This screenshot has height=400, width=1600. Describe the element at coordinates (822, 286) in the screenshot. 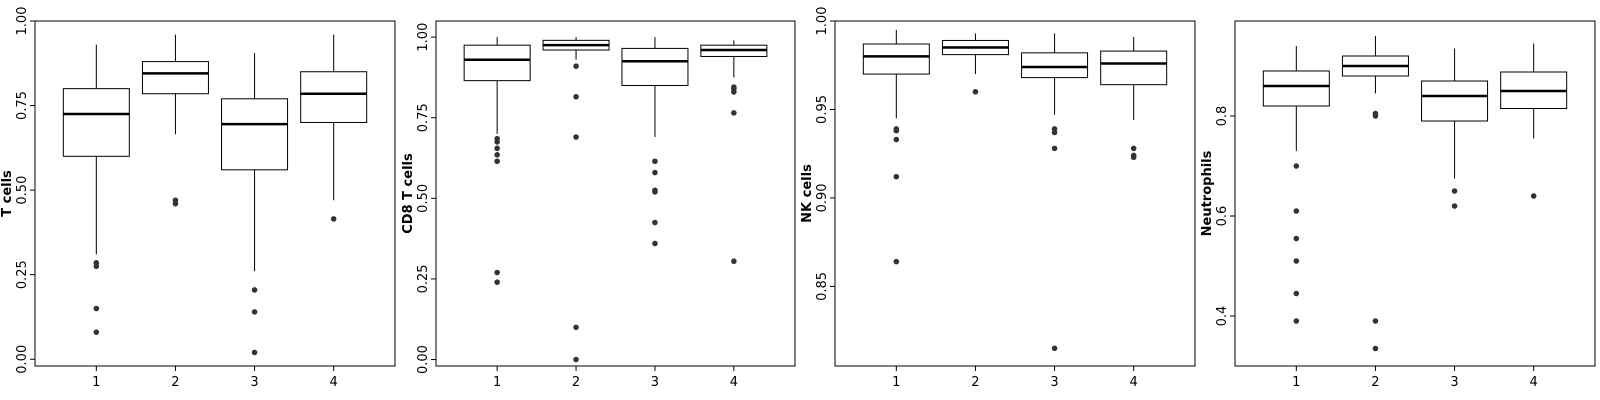

I see `y-tick-label: 0.85` at that location.